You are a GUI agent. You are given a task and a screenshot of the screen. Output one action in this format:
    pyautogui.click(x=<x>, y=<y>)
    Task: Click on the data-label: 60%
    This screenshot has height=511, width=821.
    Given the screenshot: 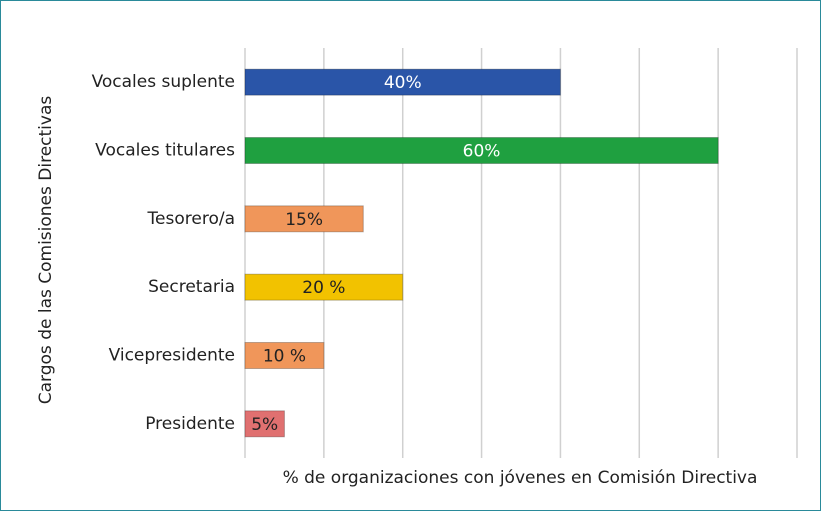 What is the action you would take?
    pyautogui.click(x=482, y=152)
    